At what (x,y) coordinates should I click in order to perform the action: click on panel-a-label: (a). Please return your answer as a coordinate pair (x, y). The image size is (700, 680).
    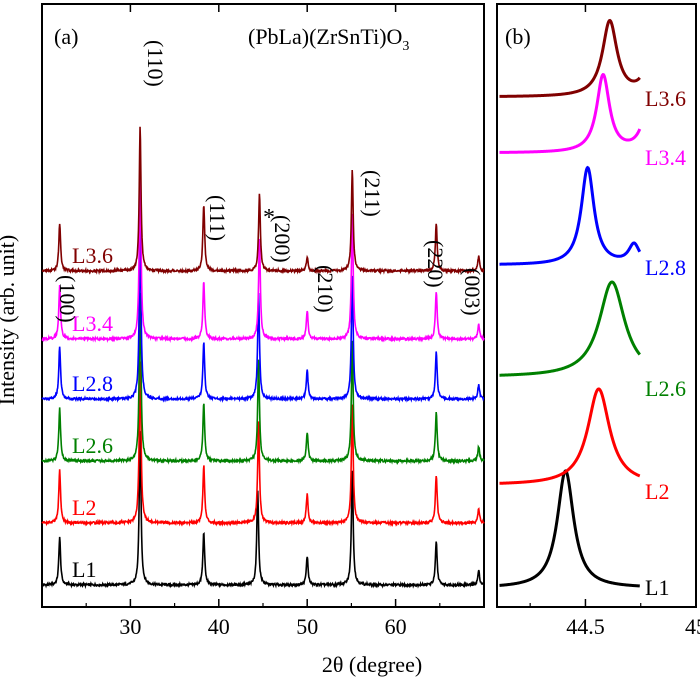
    Looking at the image, I should click on (66, 36).